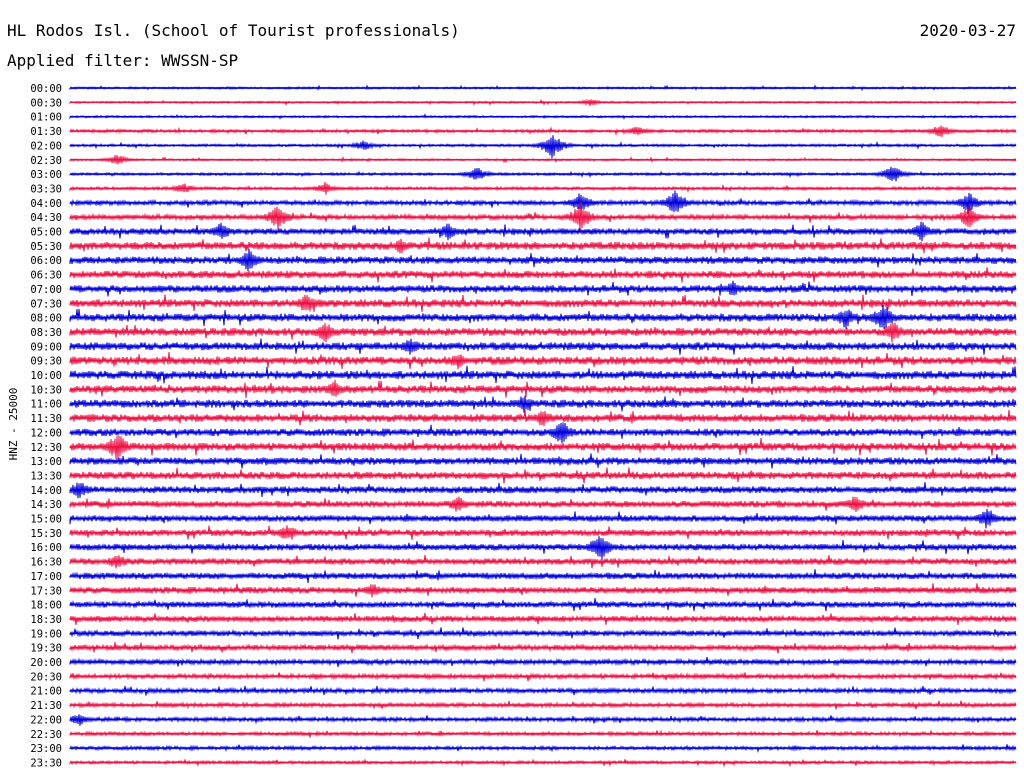 Image resolution: width=1024 pixels, height=780 pixels. I want to click on time-label: 21:00, so click(46, 692).